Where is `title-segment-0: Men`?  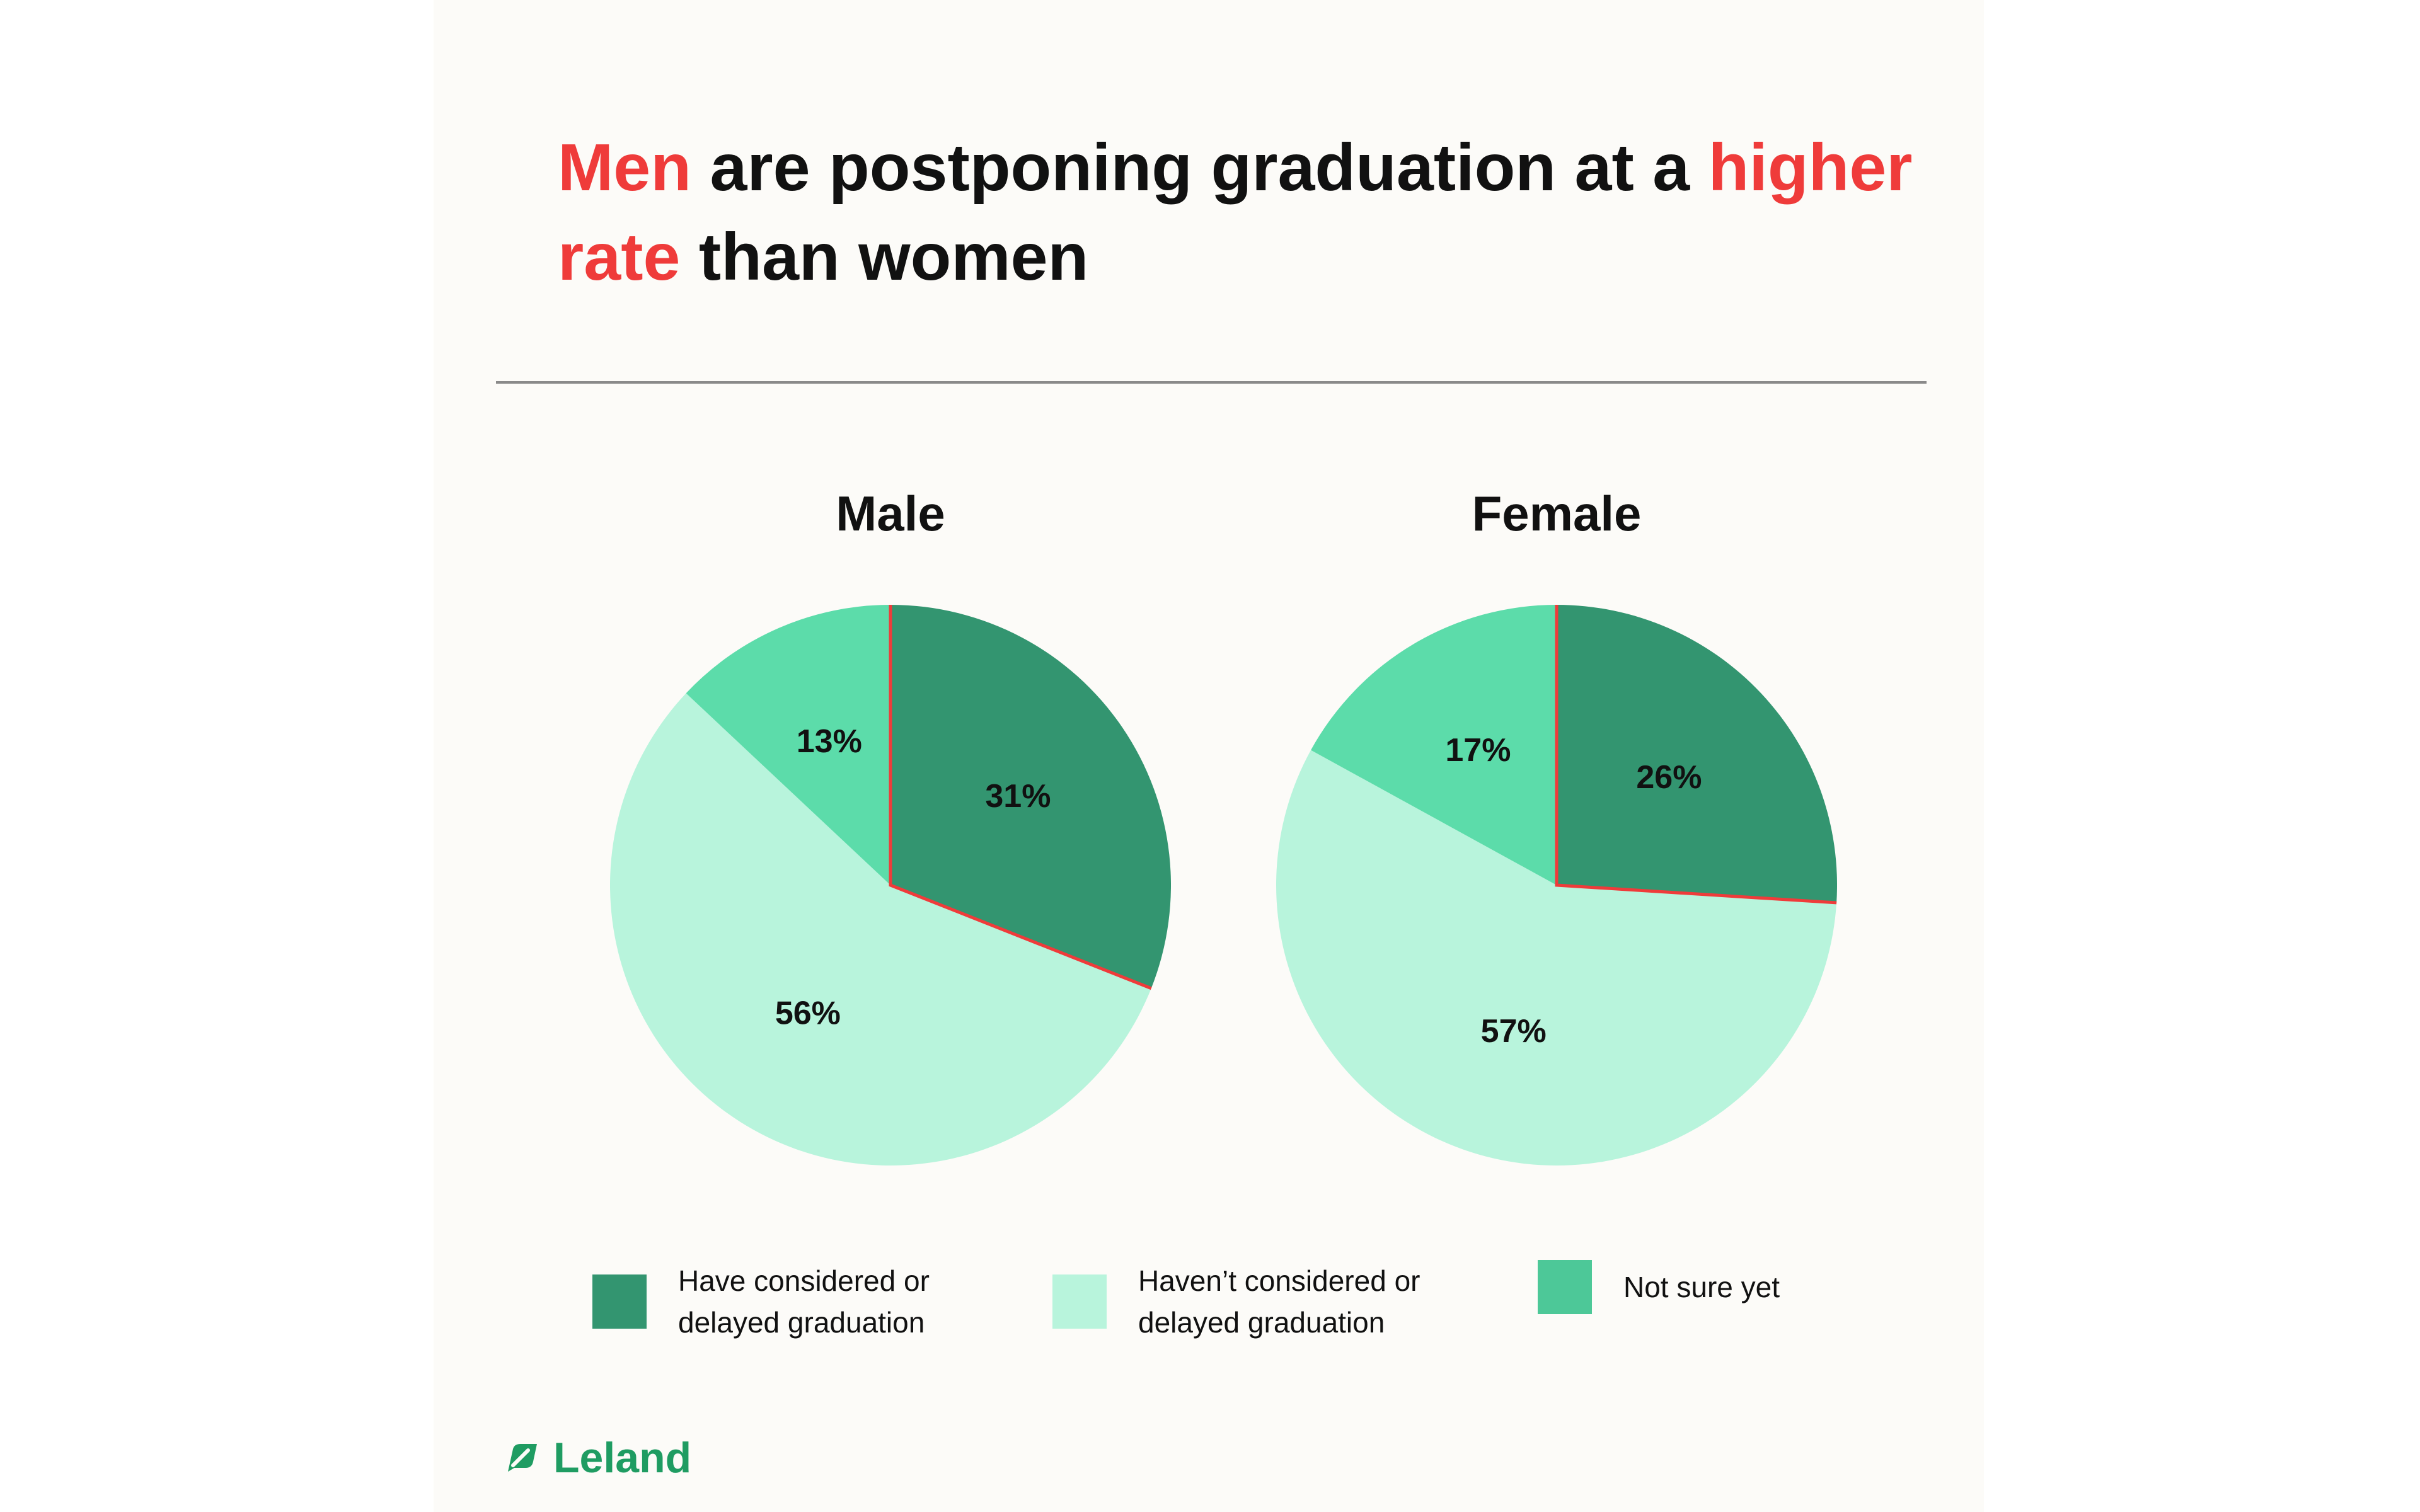
title-segment-0: Men is located at coordinates (624, 167).